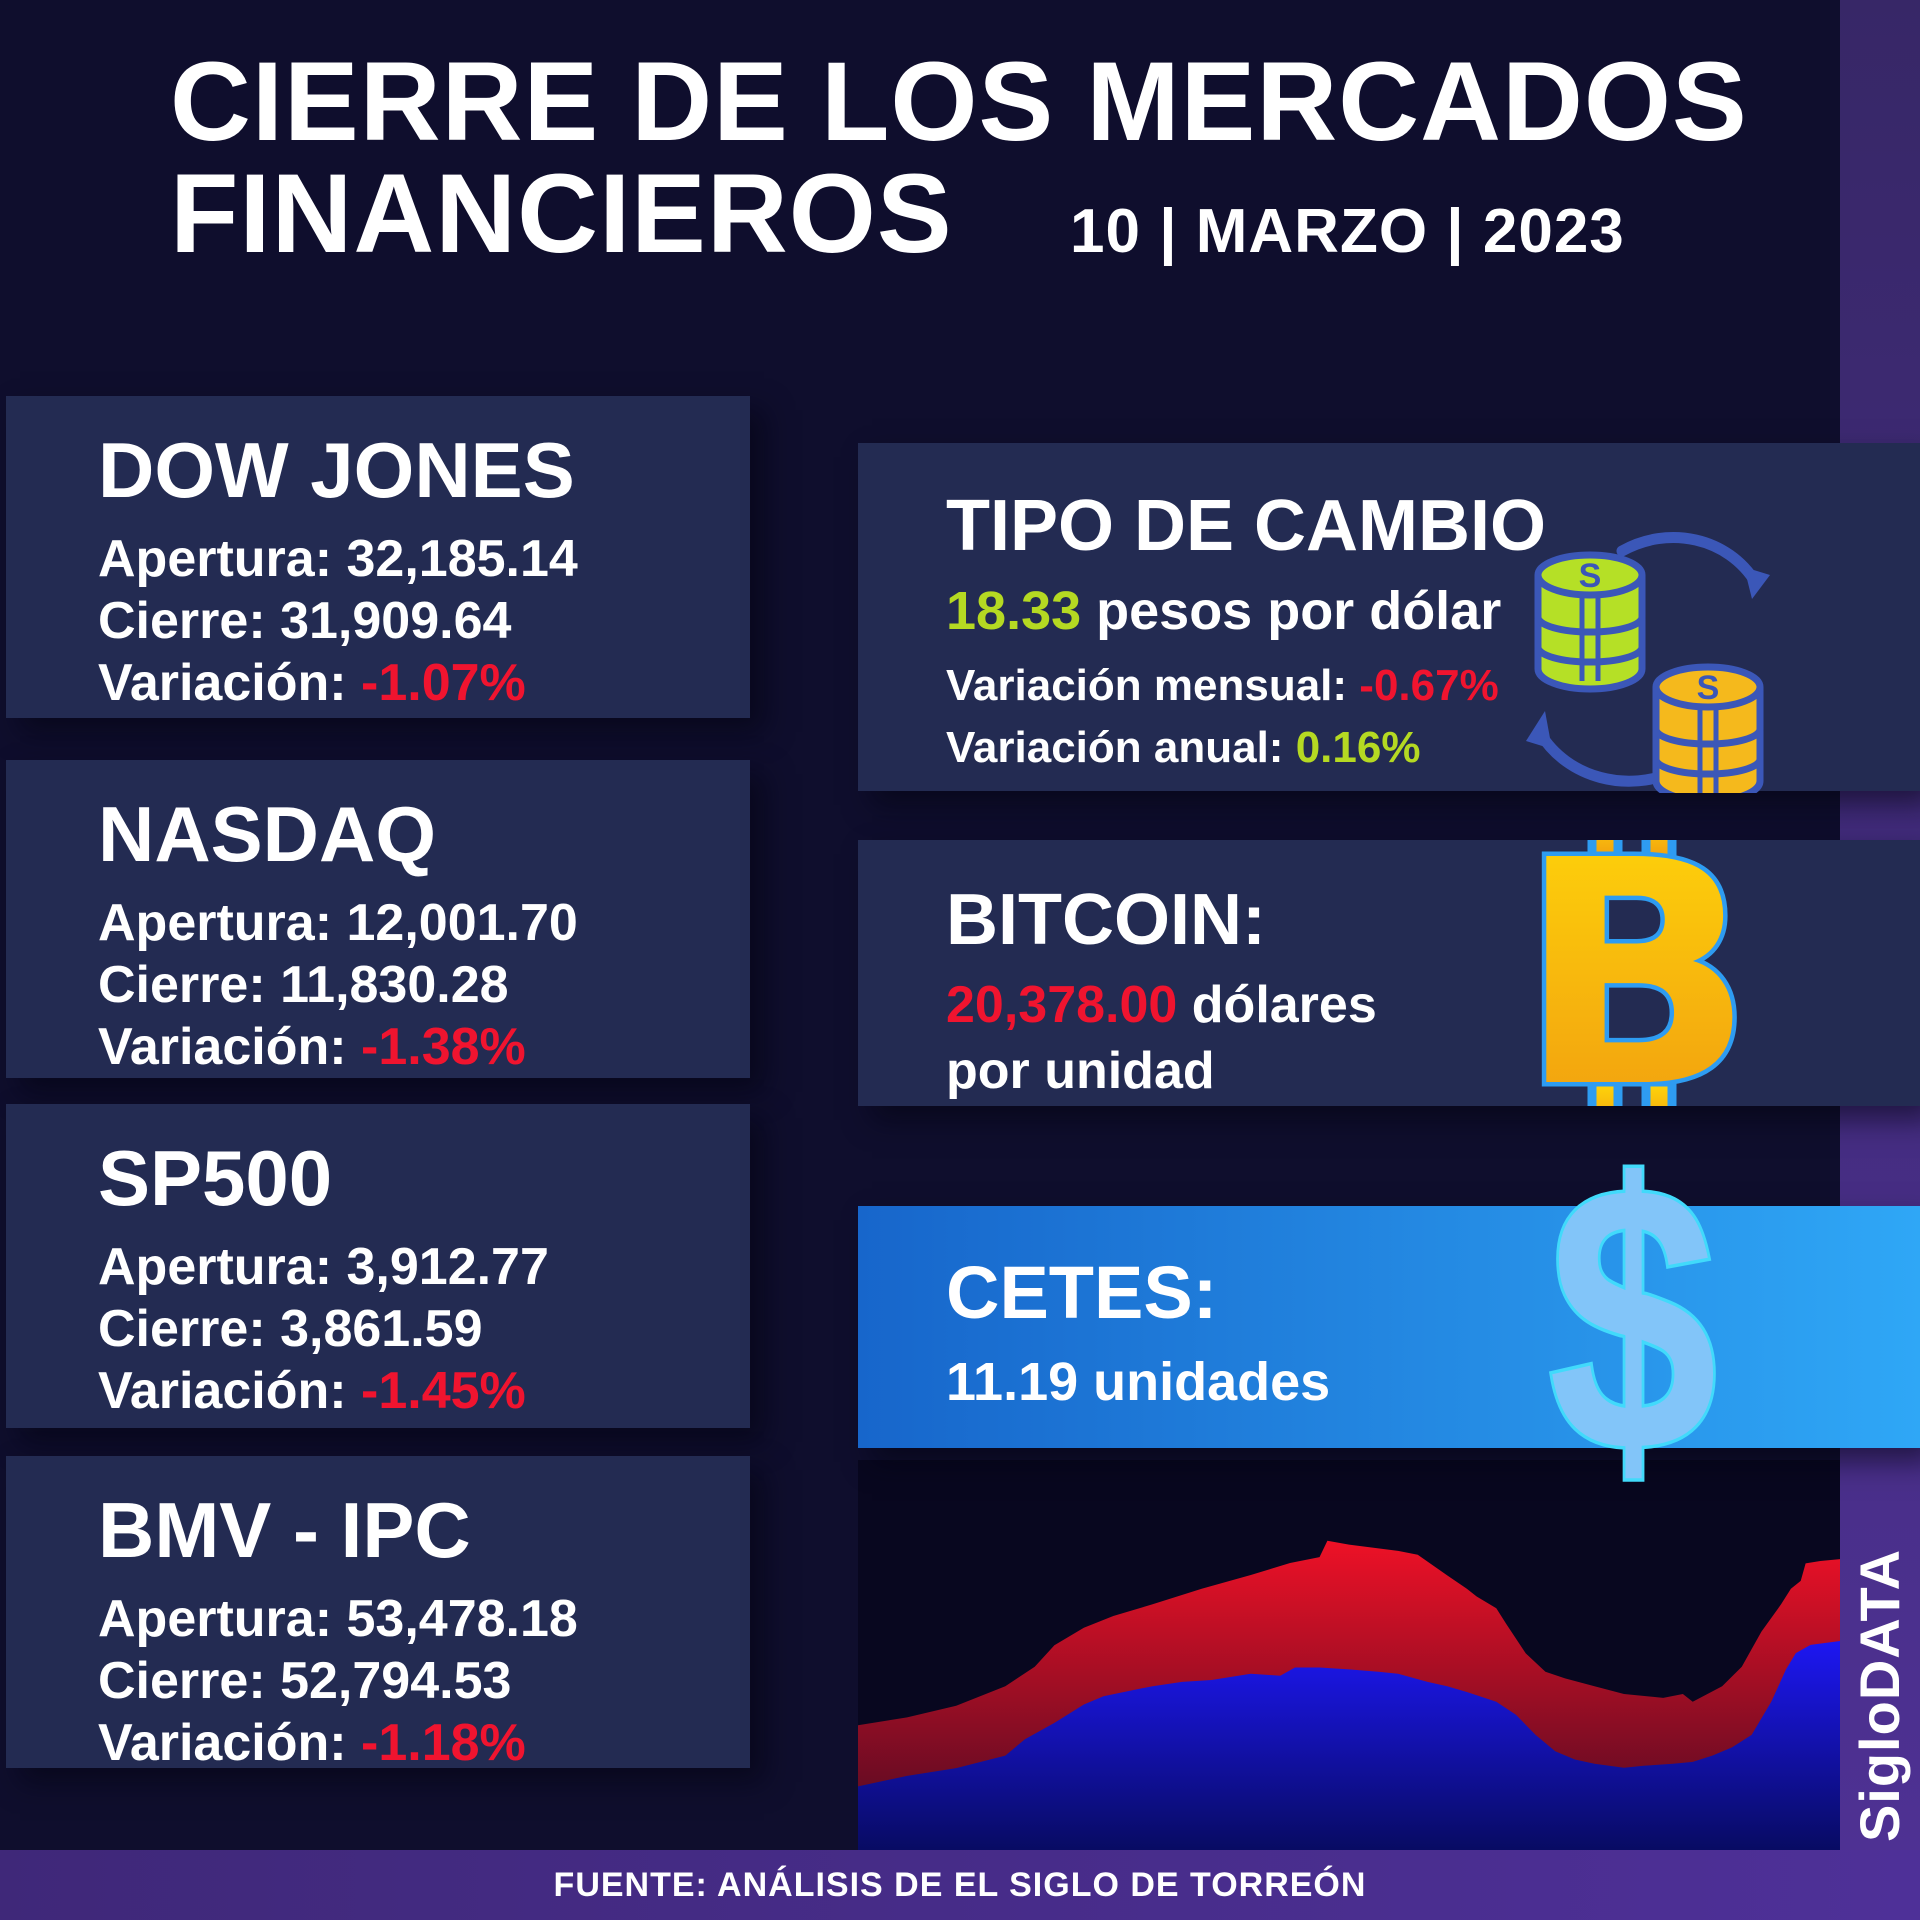 This screenshot has width=1920, height=1920. Describe the element at coordinates (443, 1743) in the screenshot. I see `variacion-value: -1.18%` at that location.